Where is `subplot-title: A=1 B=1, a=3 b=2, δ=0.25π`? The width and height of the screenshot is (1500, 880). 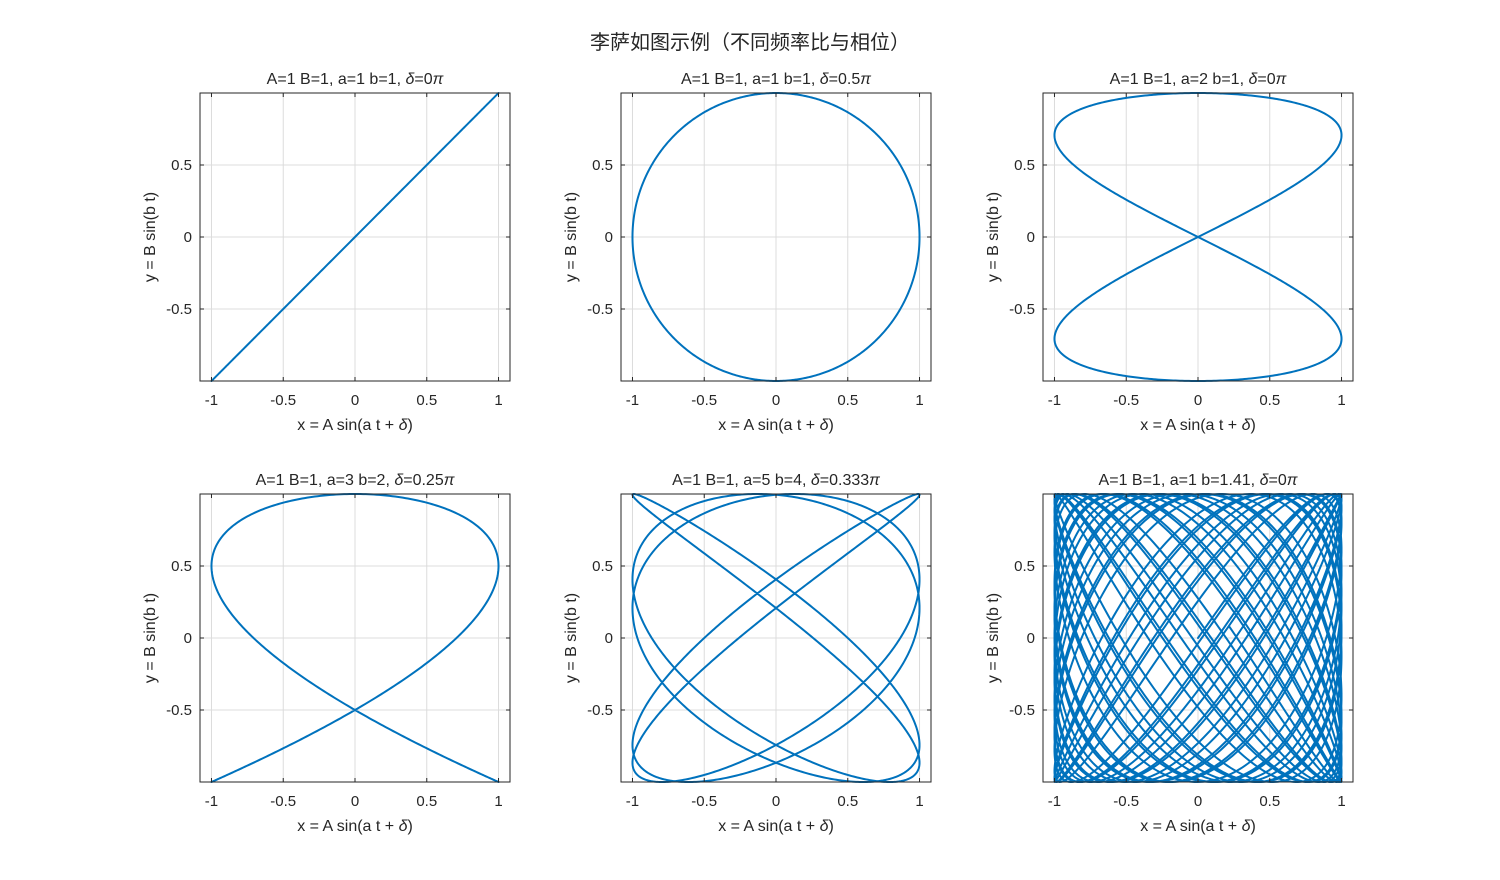 subplot-title: A=1 B=1, a=3 b=2, δ=0.25π is located at coordinates (355, 480).